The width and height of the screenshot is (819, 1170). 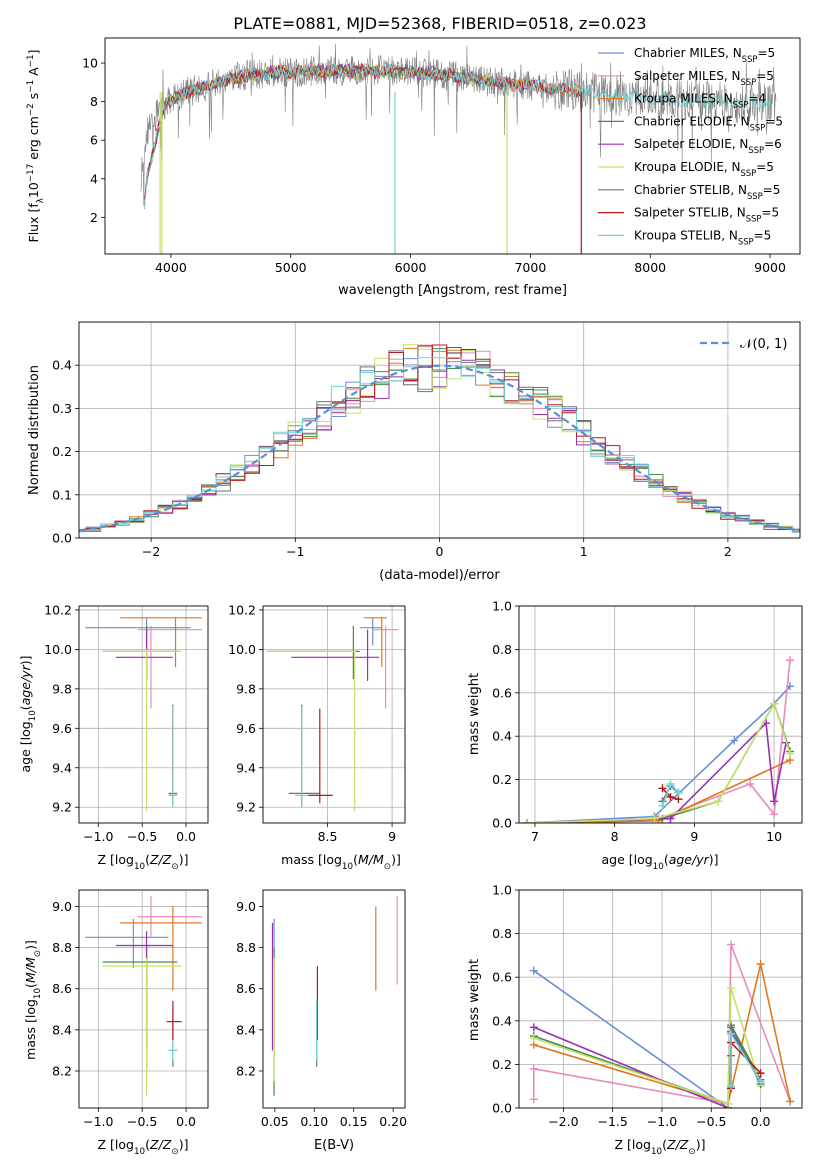 What do you see at coordinates (62, 767) in the screenshot?
I see `y-tick-label: 9.4` at bounding box center [62, 767].